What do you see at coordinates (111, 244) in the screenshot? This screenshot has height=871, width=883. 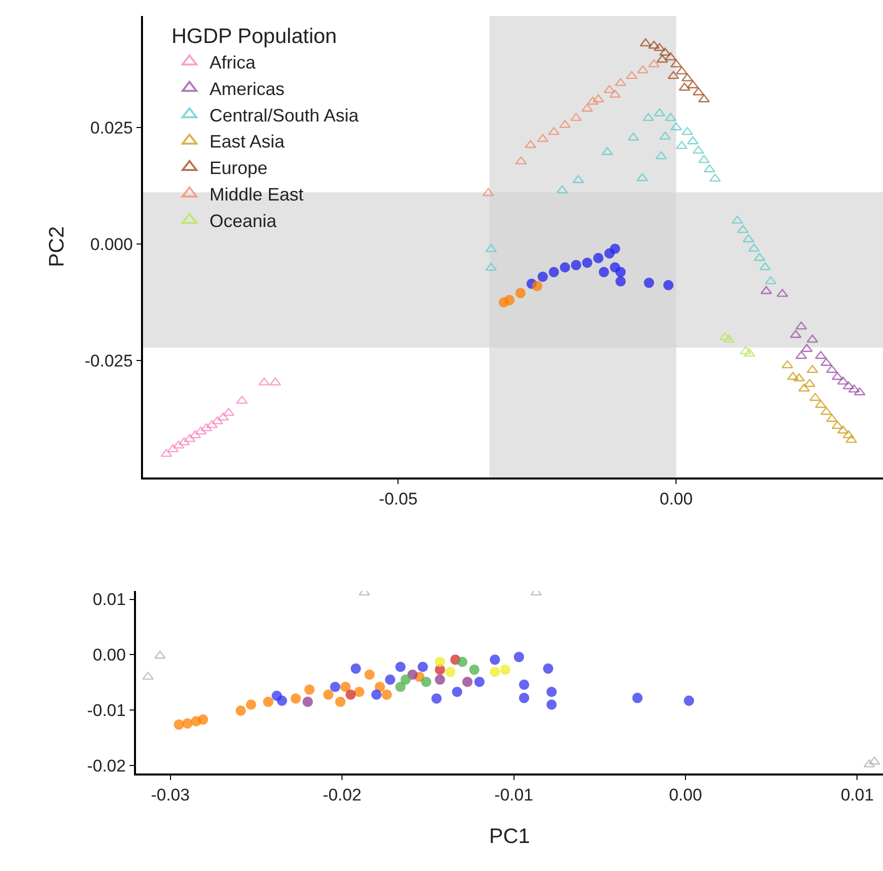 I see `y-tick-label: 0.000` at bounding box center [111, 244].